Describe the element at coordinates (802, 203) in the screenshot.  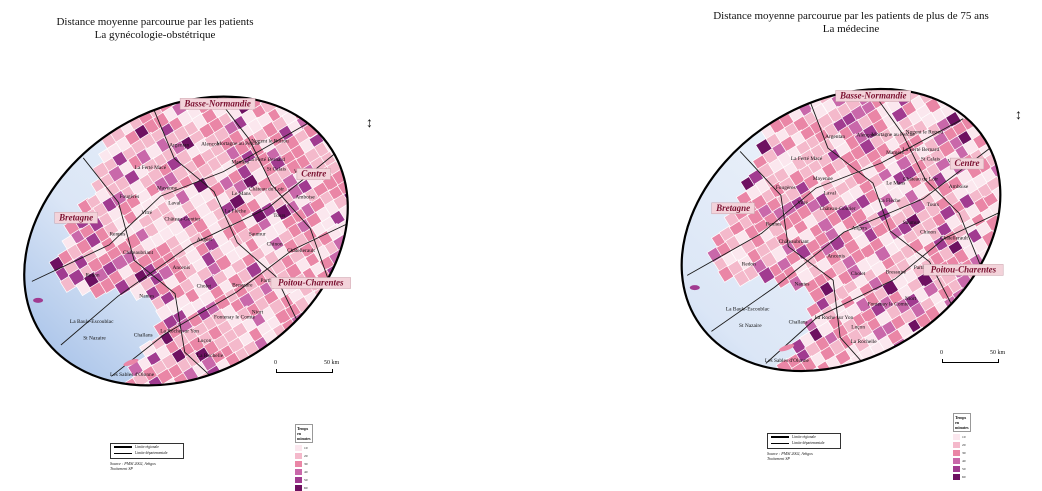
I see `city-label: Vitré` at that location.